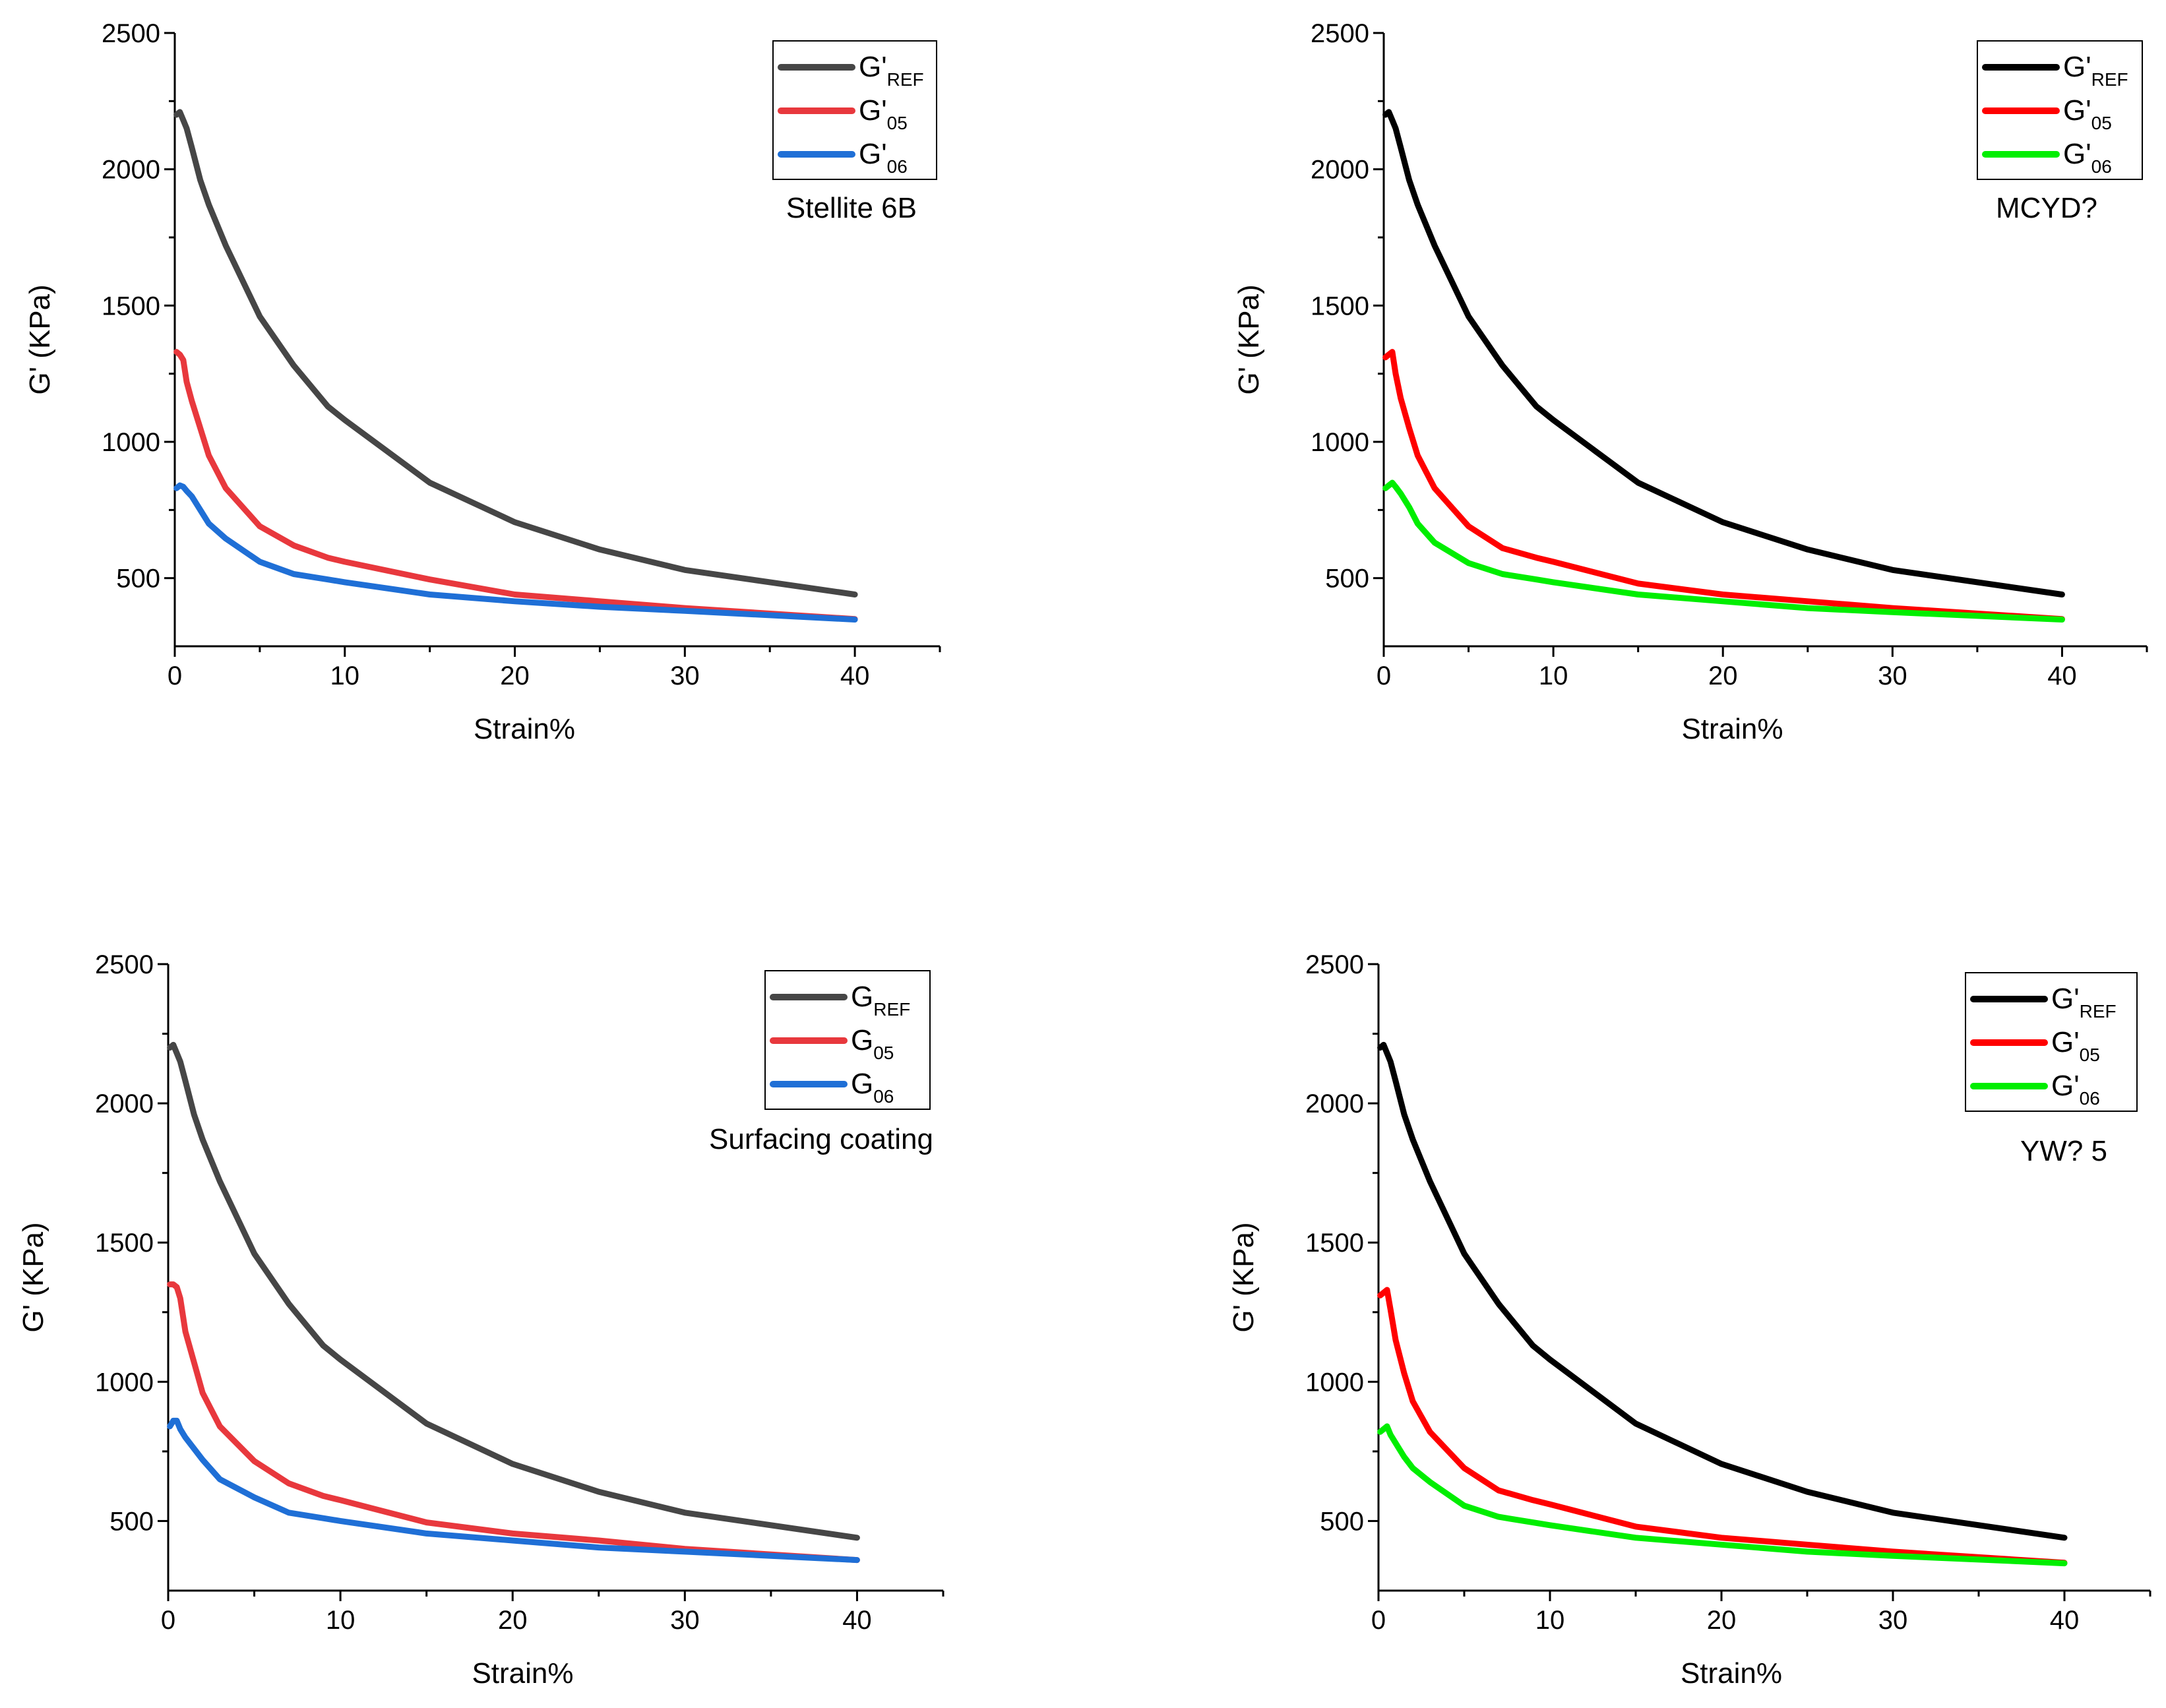  I want to click on chart-annotation: Stellite 6B, so click(851, 208).